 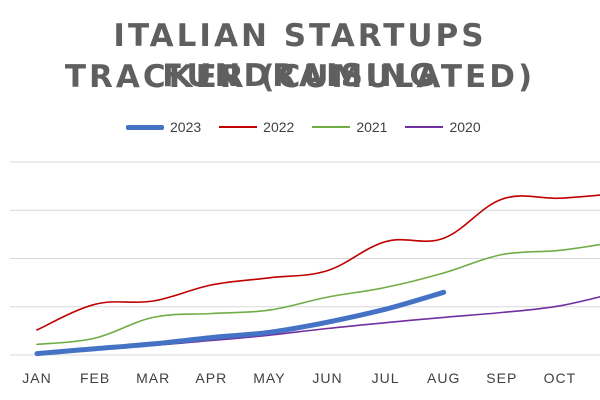 I want to click on legend-label-2023: 2023, so click(x=186, y=127).